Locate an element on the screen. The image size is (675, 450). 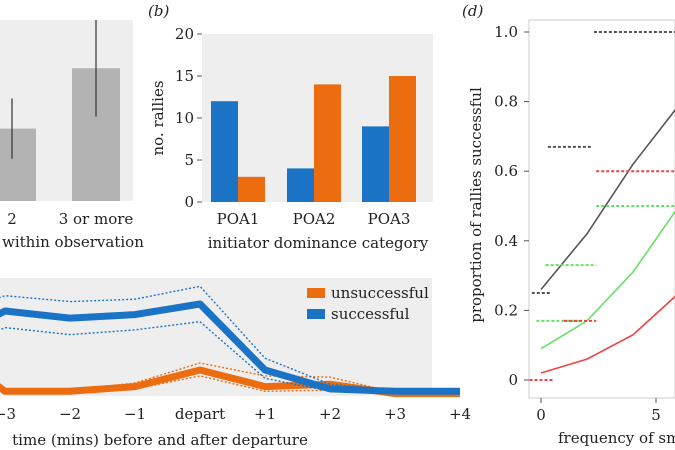
legend-label-unsuccessful: unsuccessful is located at coordinates (380, 293).